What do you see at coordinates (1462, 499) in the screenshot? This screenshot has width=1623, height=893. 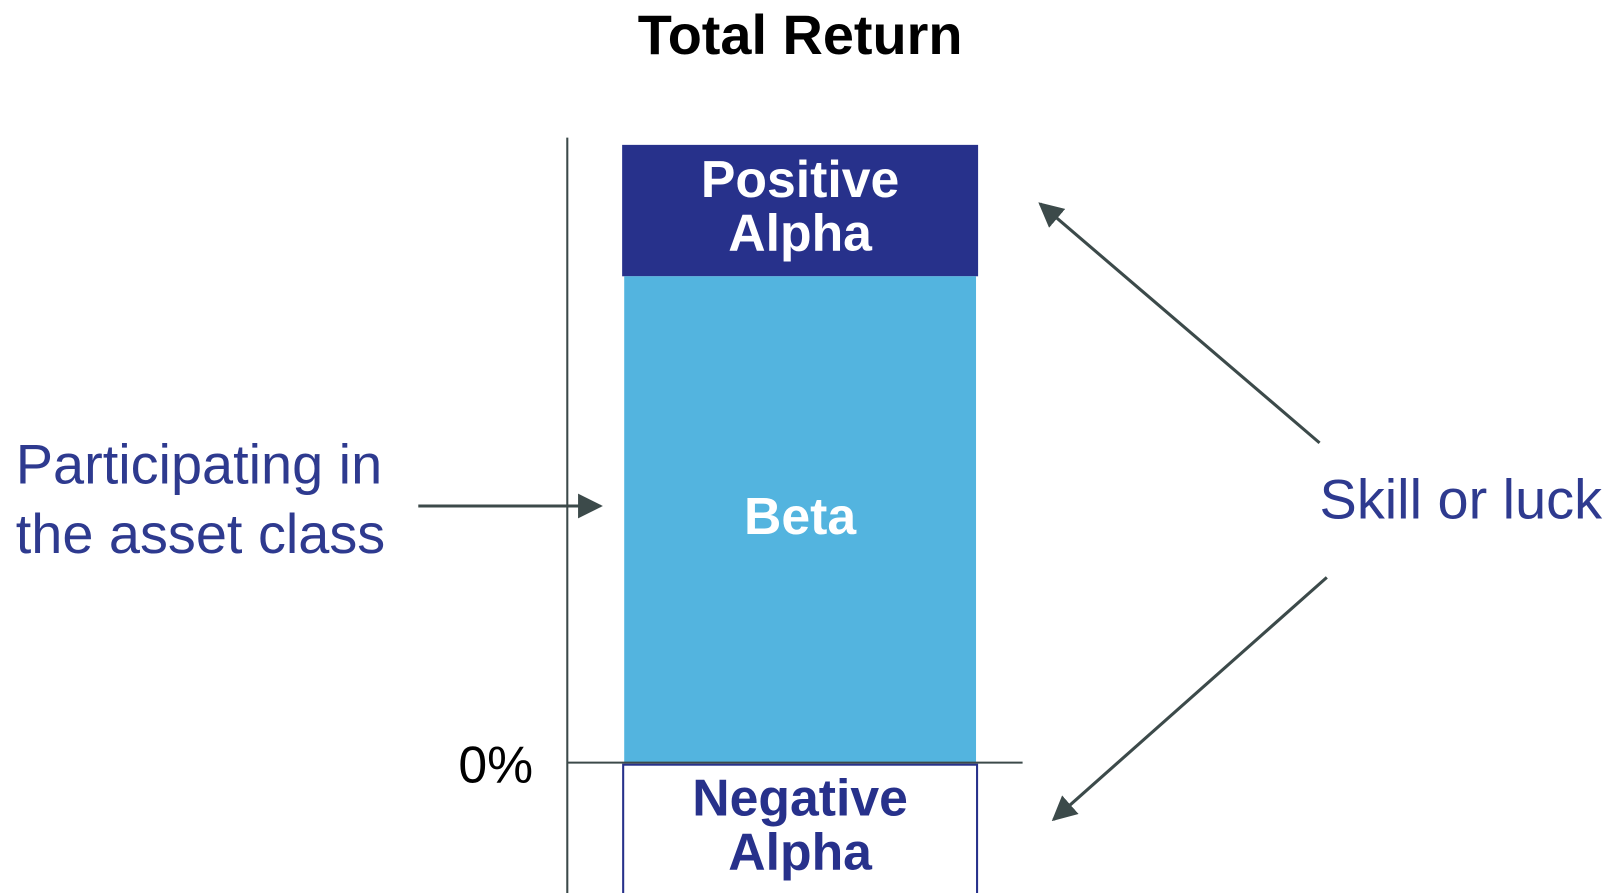 I see `annotation: Skill or luck` at bounding box center [1462, 499].